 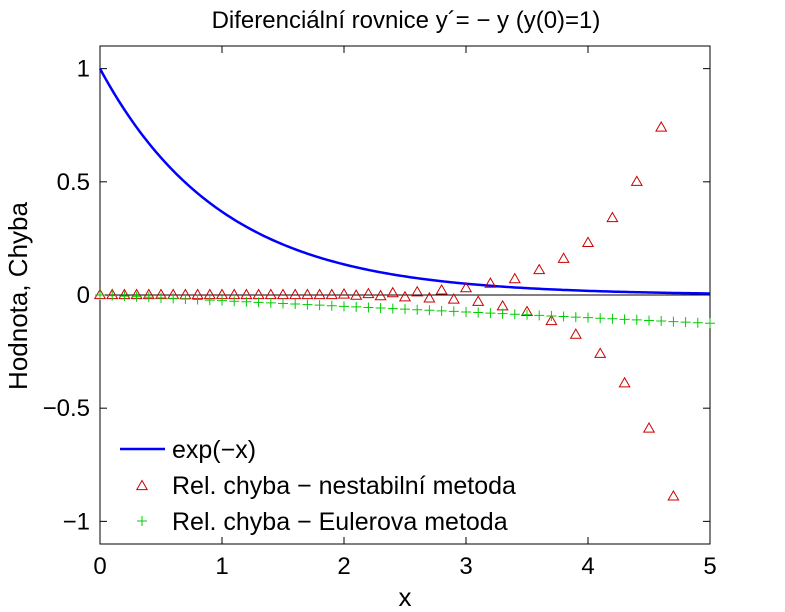 What do you see at coordinates (406, 20) in the screenshot?
I see `chart-title: Diferenciální rovnice y´= − y (y(0)=1)` at bounding box center [406, 20].